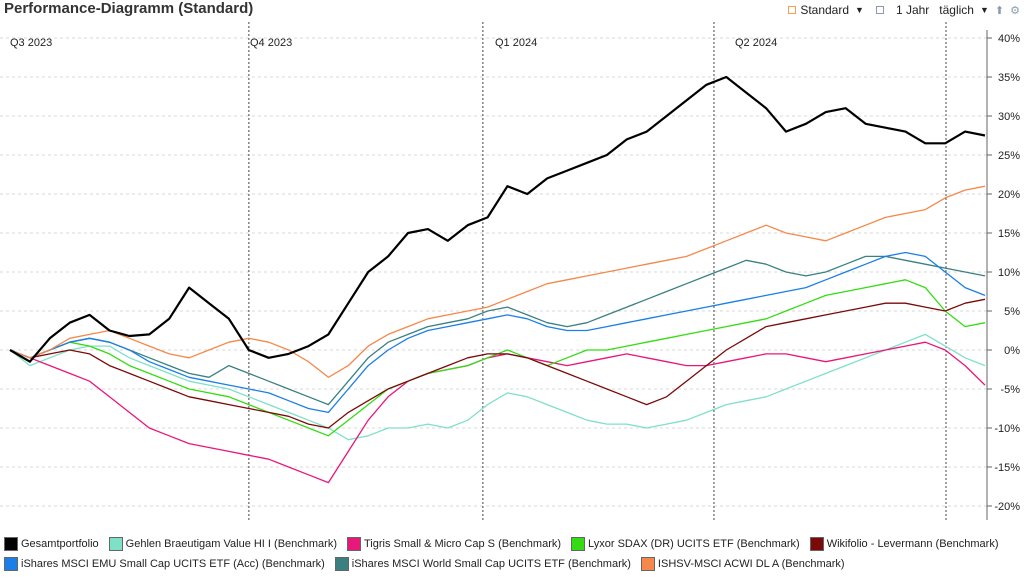 The image size is (1024, 578). I want to click on chart-toolbar: Standard ▼ 1 Jahr täglich ▼ ⬆ ⚙, so click(904, 10).